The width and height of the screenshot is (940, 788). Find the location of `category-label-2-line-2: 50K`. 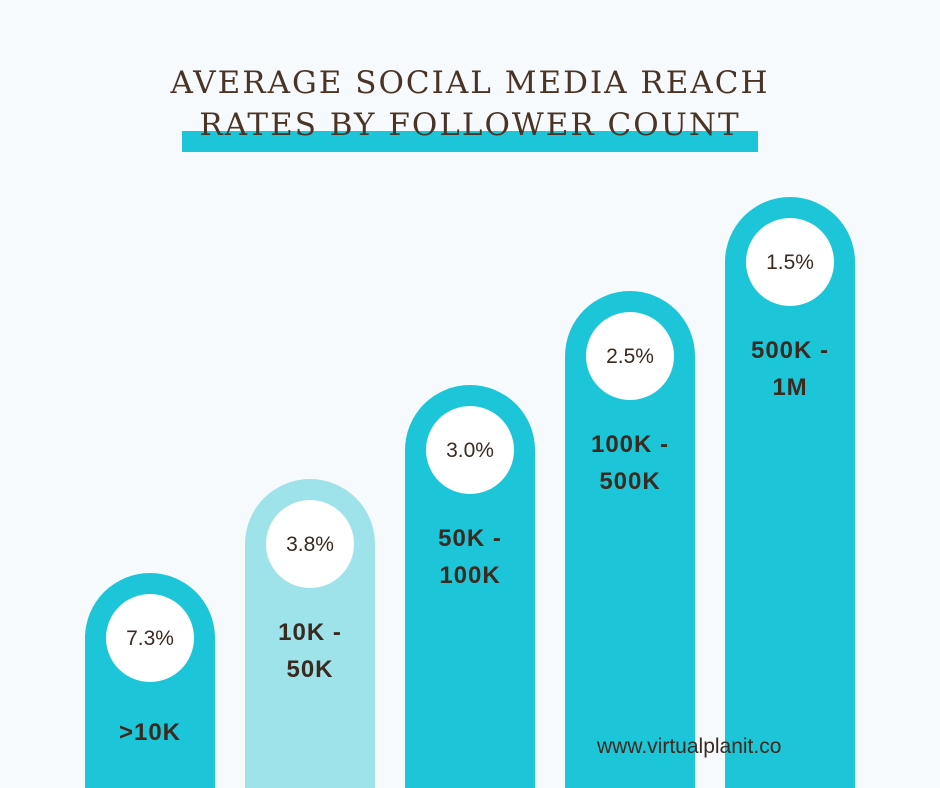

category-label-2-line-2: 50K is located at coordinates (309, 669).